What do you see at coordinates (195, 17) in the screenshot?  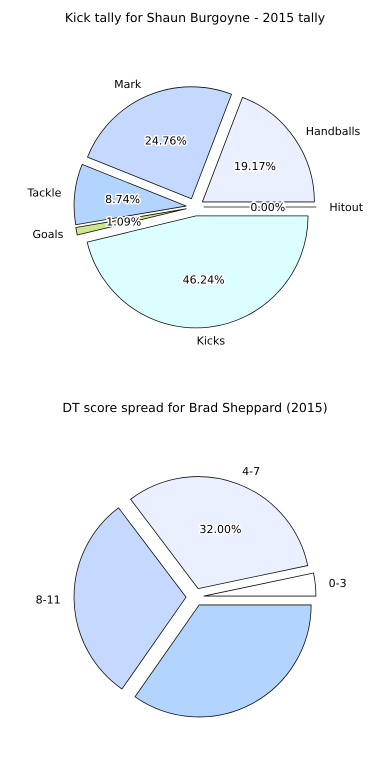 I see `chart-title: Kick tally for Shaun Burgoyne - 2015 tally` at bounding box center [195, 17].